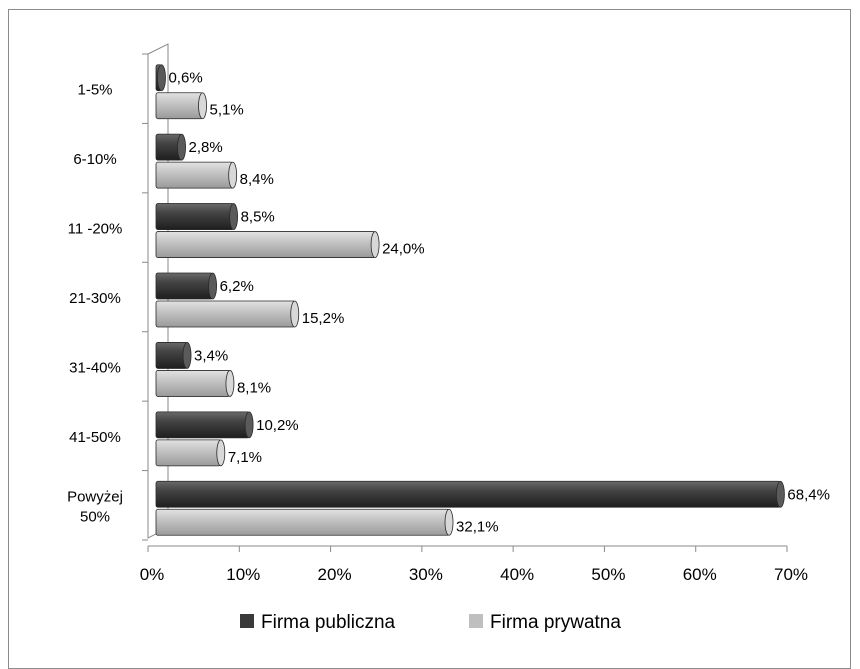 This screenshot has height=669, width=860. What do you see at coordinates (95, 229) in the screenshot?
I see `y-category-label: 11 -20%` at bounding box center [95, 229].